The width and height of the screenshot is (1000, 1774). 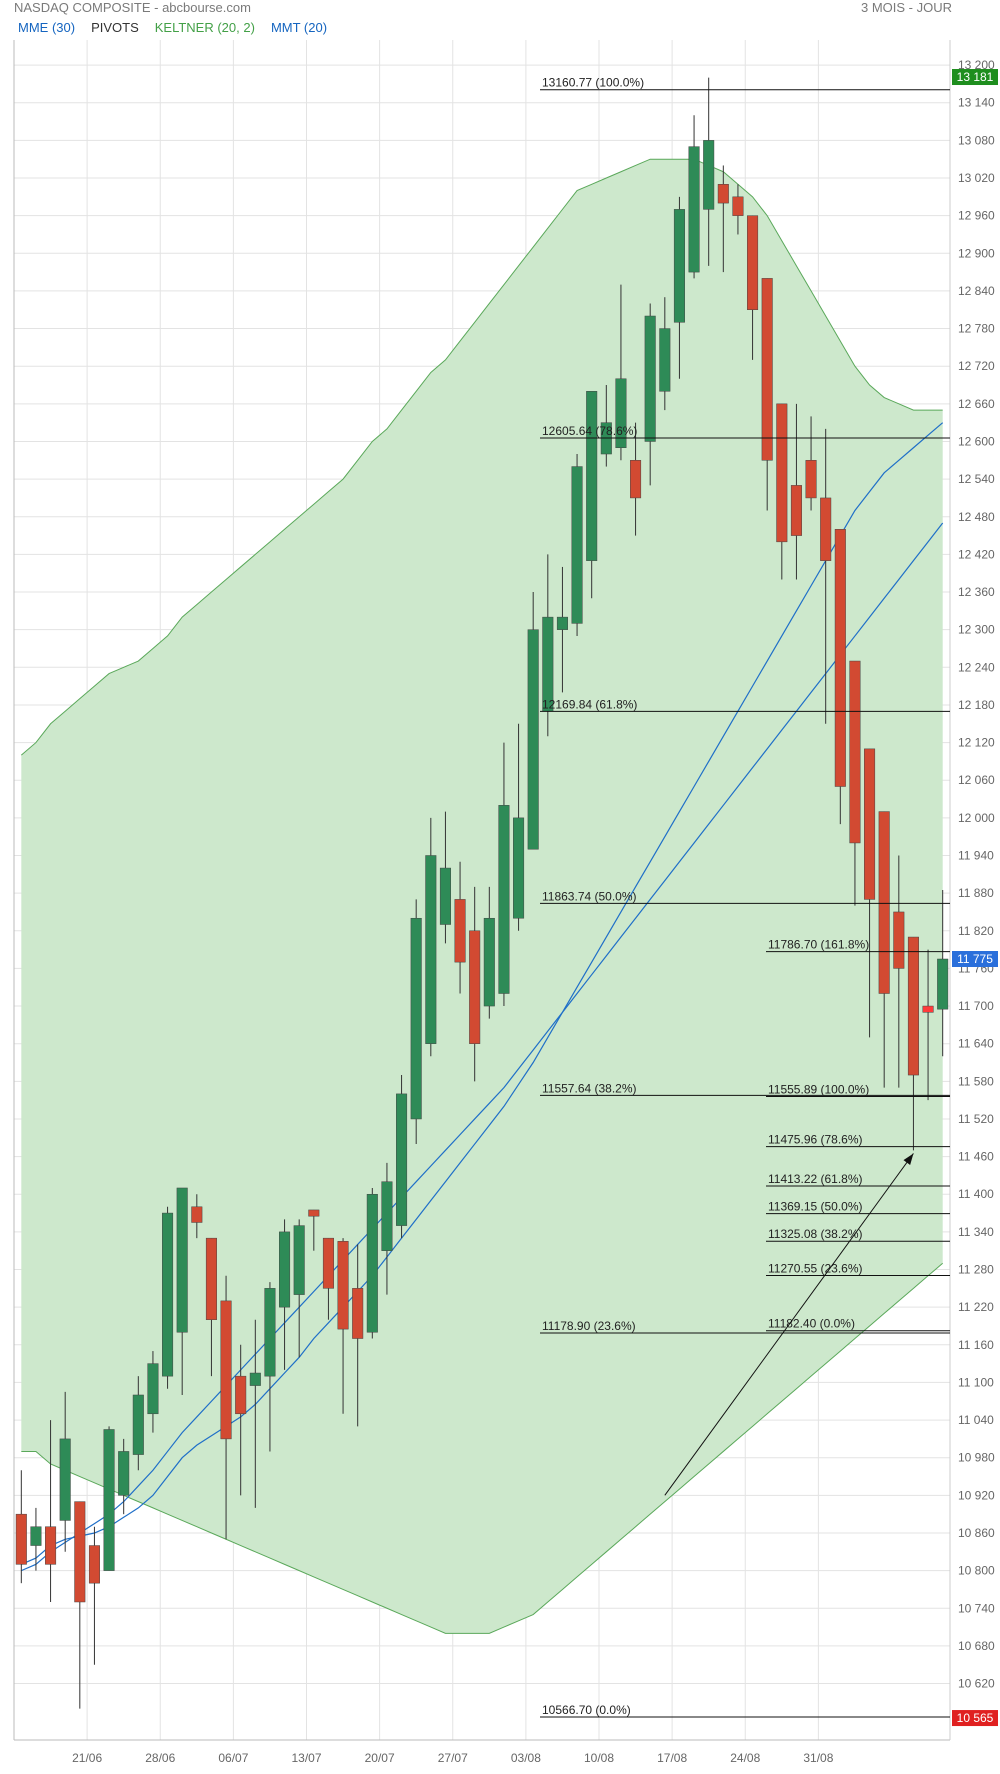 What do you see at coordinates (976, 1571) in the screenshot?
I see `y-tick-label: 10 800` at bounding box center [976, 1571].